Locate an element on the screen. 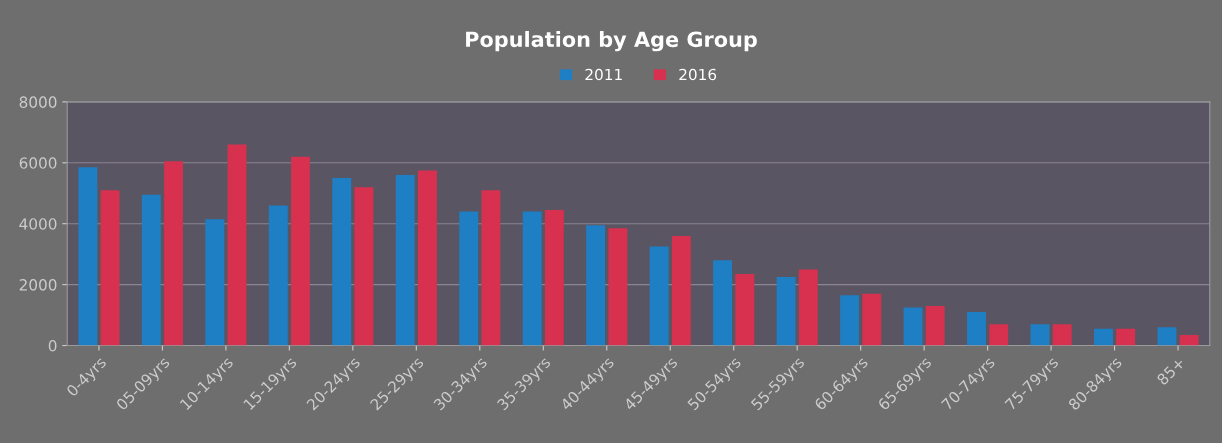 This screenshot has height=443, width=1222. y-tick-label: 8000 is located at coordinates (38, 102).